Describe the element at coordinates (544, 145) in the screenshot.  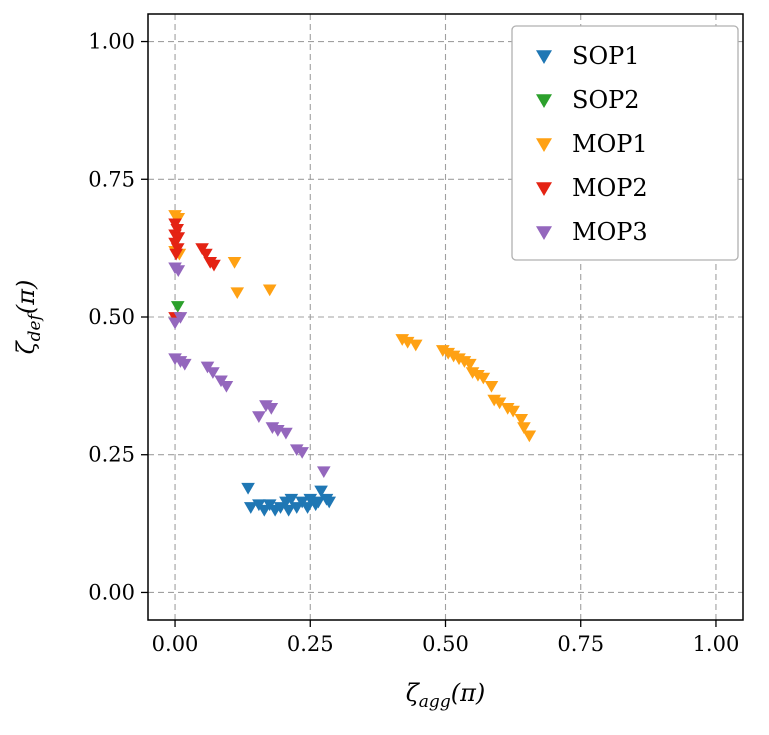
I see `legend-marker-mop1` at that location.